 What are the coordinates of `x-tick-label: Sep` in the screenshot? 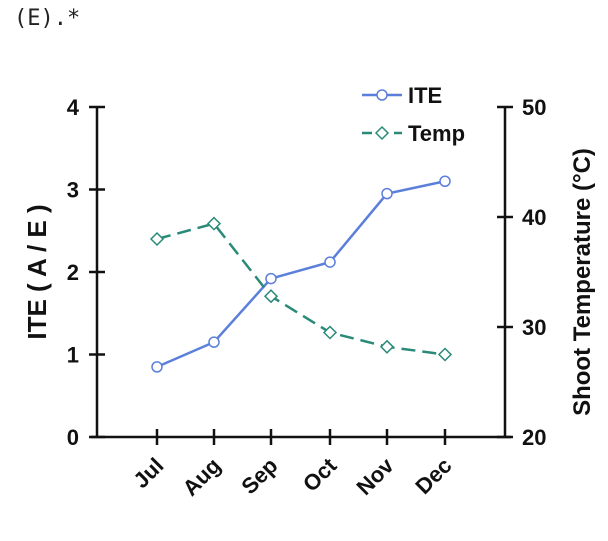 It's located at (259, 476).